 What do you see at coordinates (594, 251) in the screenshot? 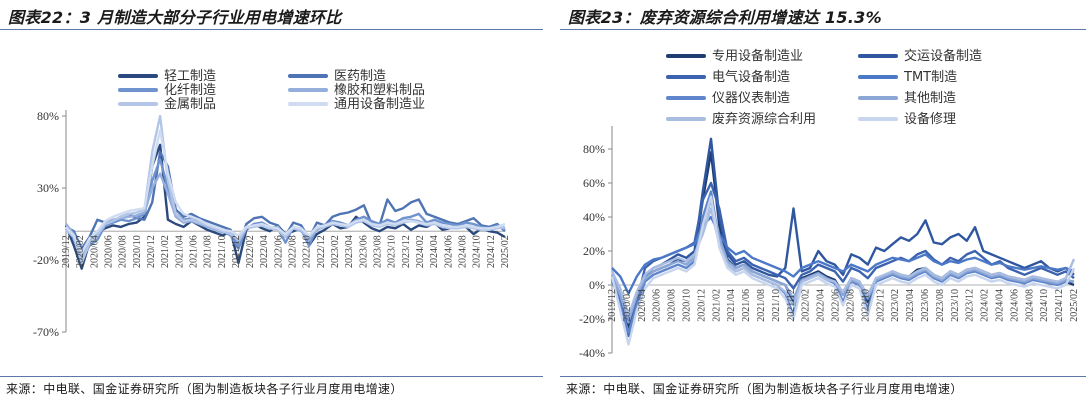
I see `y-tick-label: 20%` at bounding box center [594, 251].